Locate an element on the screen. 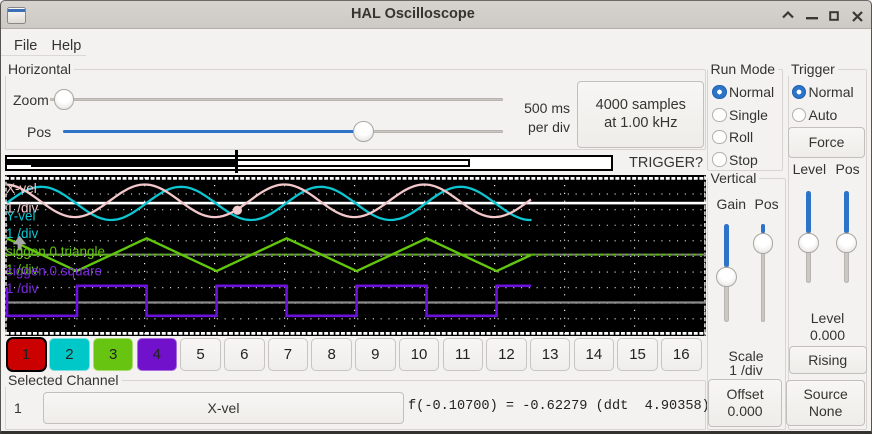 Image resolution: width=872 pixels, height=434 pixels. svg-text: siggen.0.triangle is located at coordinates (55, 251).